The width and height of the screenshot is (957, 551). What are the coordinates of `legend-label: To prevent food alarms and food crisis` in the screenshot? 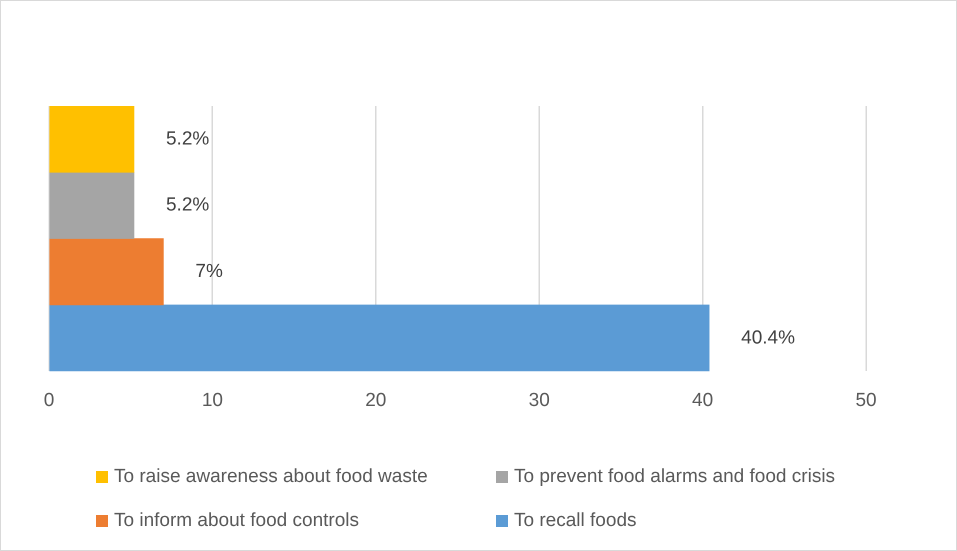 It's located at (675, 477).